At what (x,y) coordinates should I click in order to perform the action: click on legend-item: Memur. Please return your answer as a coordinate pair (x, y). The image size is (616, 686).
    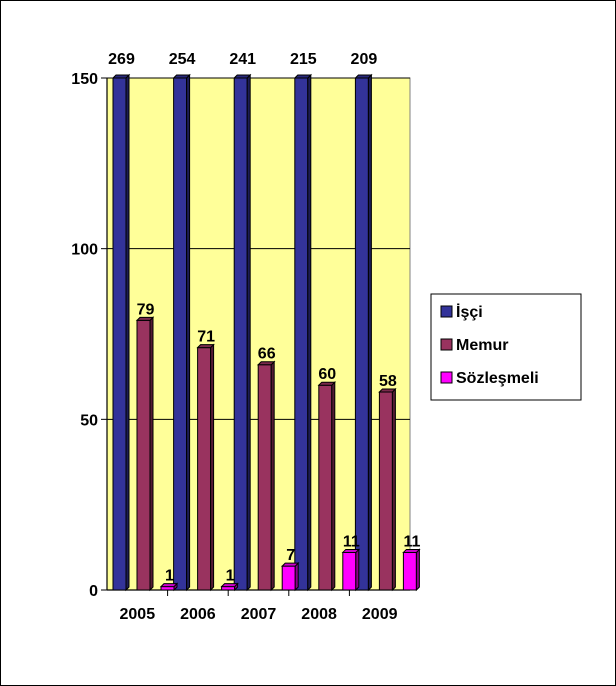
    Looking at the image, I should click on (474, 345).